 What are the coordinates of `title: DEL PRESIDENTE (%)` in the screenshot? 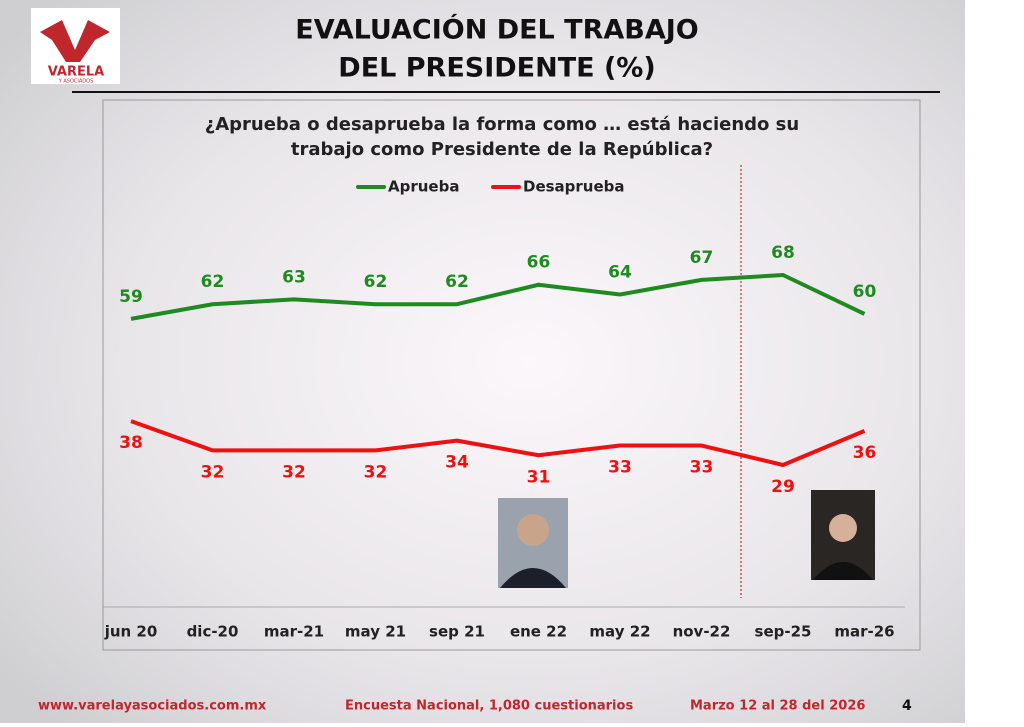 It's located at (496, 68).